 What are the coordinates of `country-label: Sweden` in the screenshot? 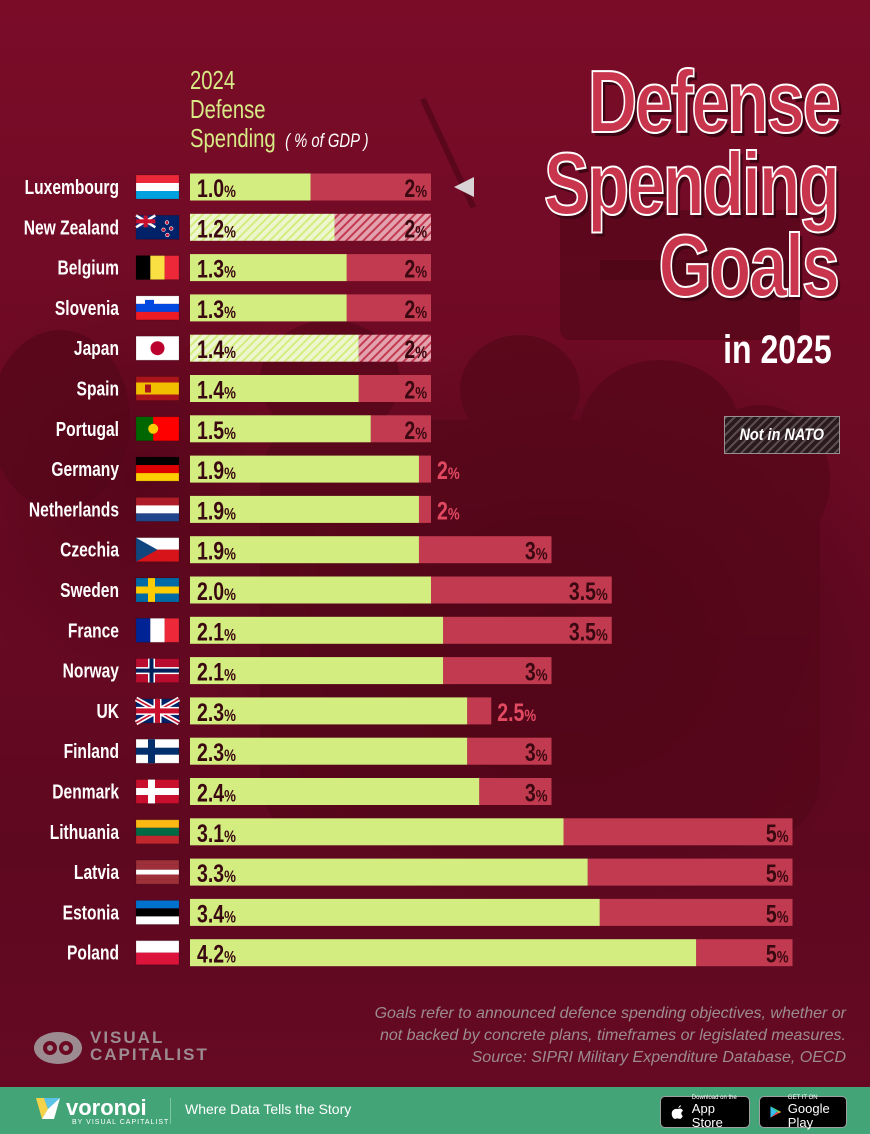 It's located at (89, 590).